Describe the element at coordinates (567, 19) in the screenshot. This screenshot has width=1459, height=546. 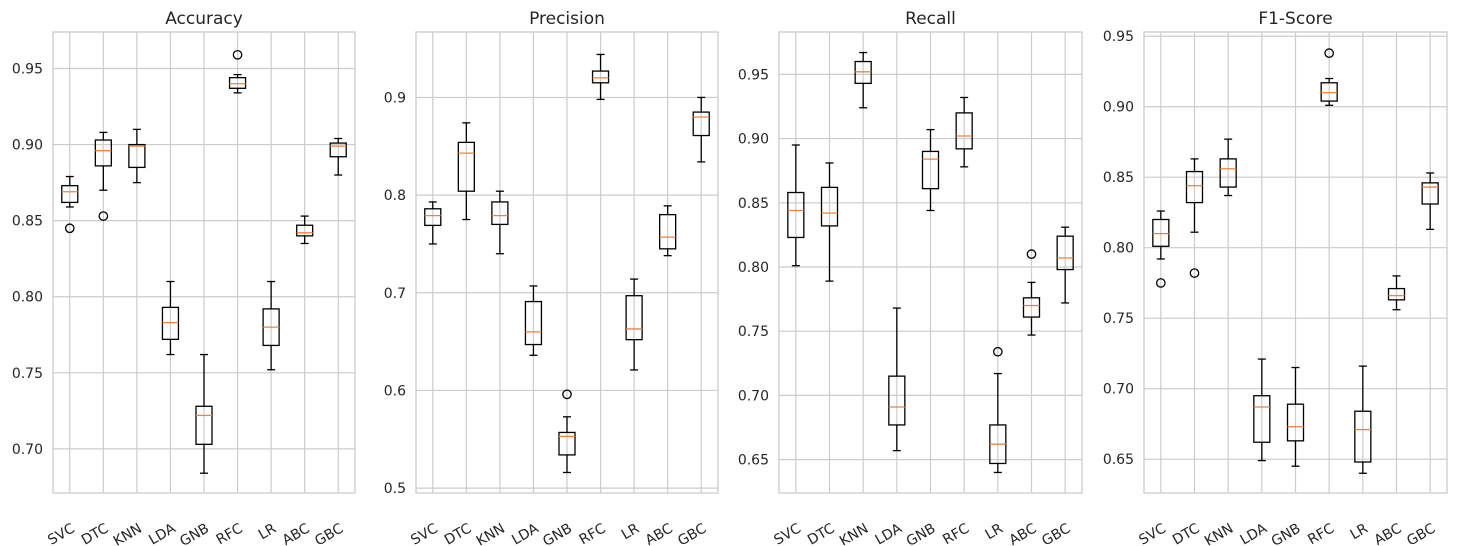
I see `subplot-title: Precision` at that location.